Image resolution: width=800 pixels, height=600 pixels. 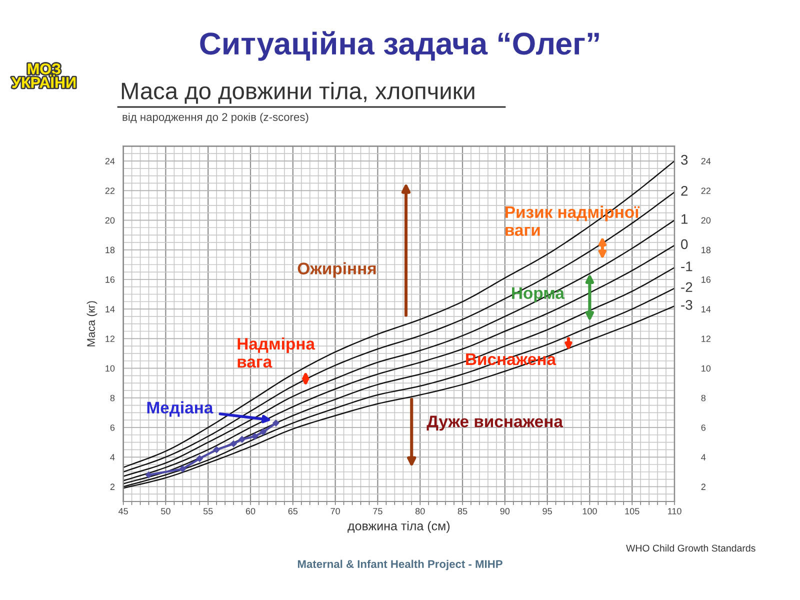 I want to click on series-label: 0, so click(x=684, y=244).